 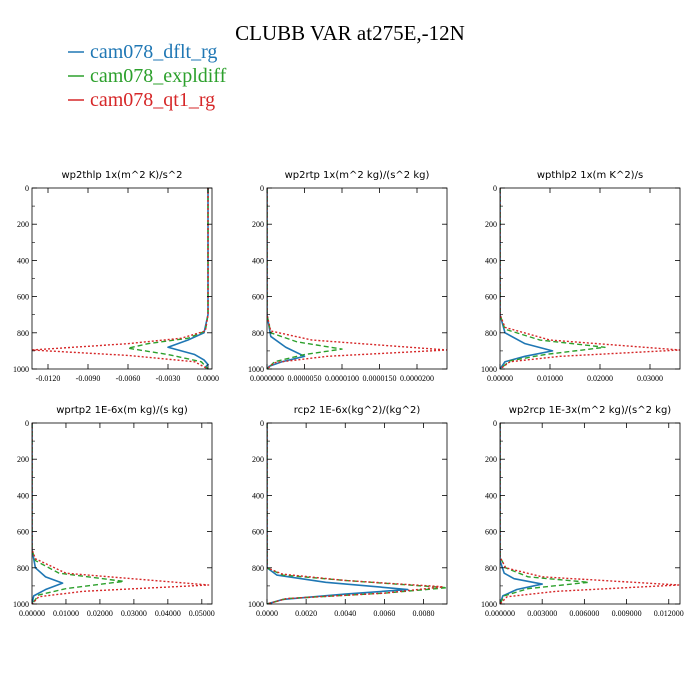 I want to click on legend-label-1: cam078_expldiff, so click(x=158, y=76).